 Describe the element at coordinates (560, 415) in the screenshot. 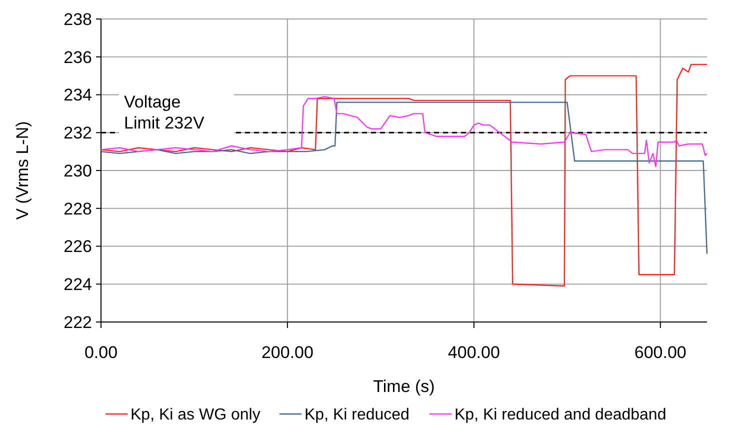

I see `legend-label: Kp, Ki reduced and deadband` at that location.